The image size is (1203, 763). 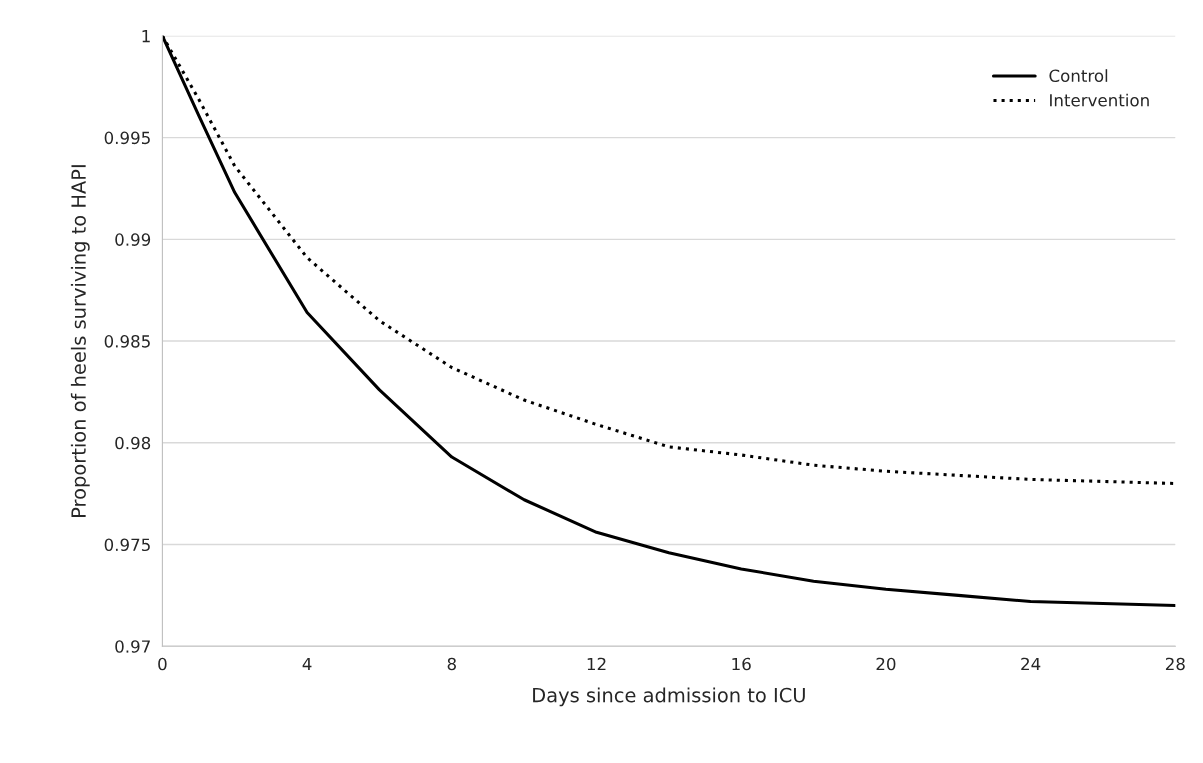 I want to click on x-tick-label: 8, so click(x=451, y=664).